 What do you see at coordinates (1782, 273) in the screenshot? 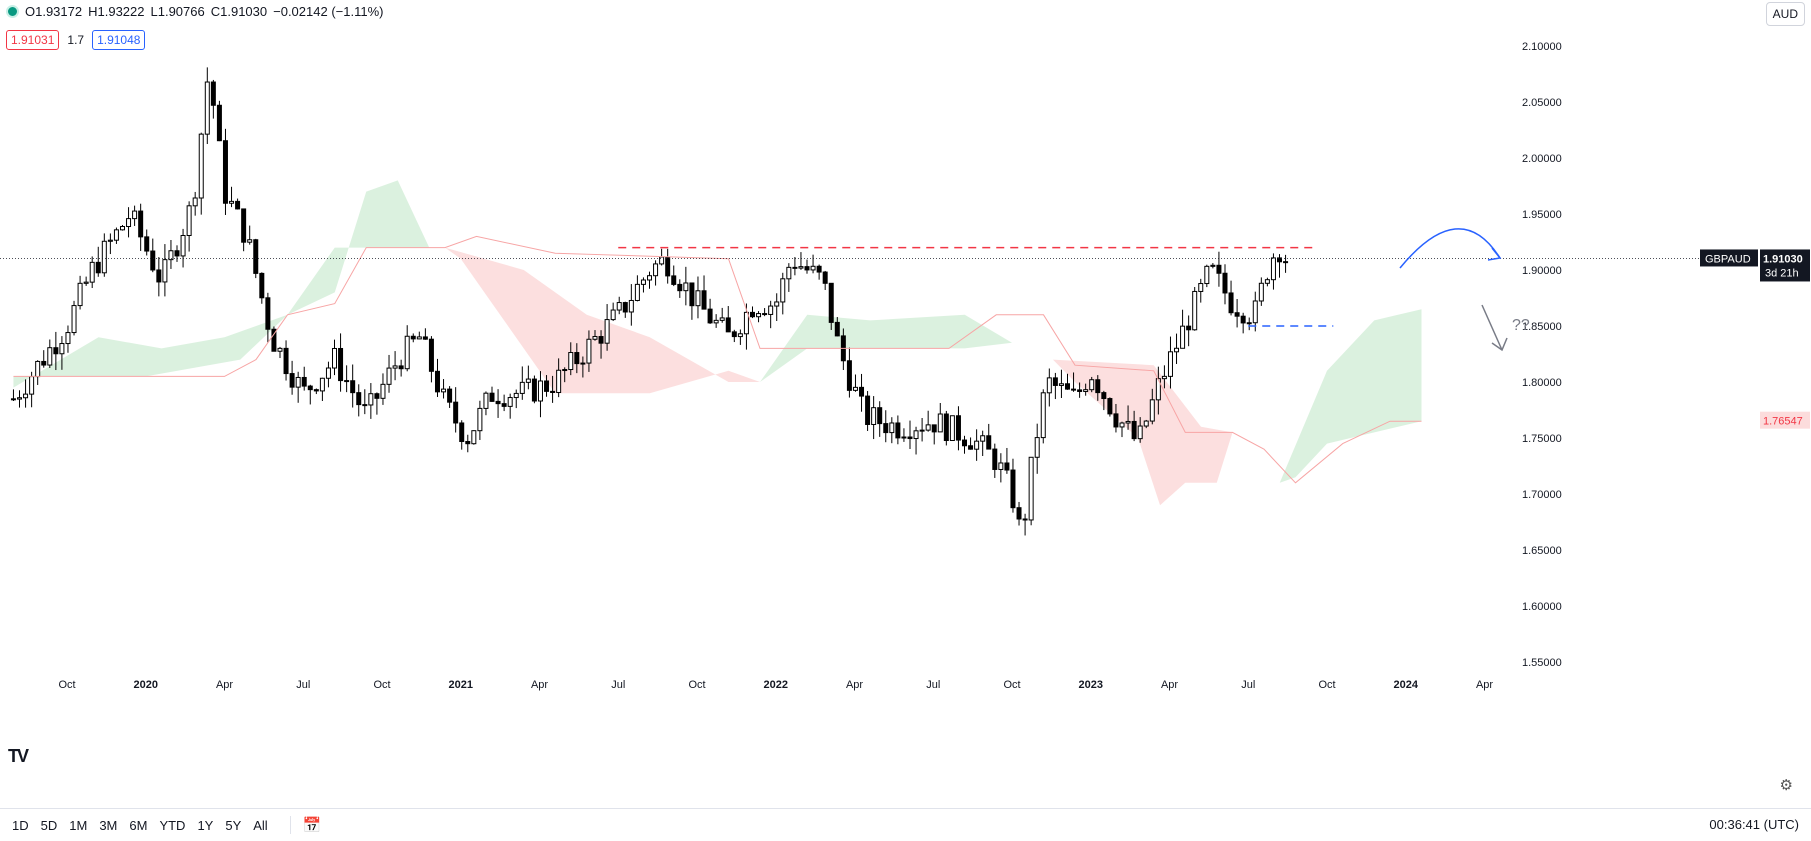
I see `countdown-label: 3d 21h` at bounding box center [1782, 273].